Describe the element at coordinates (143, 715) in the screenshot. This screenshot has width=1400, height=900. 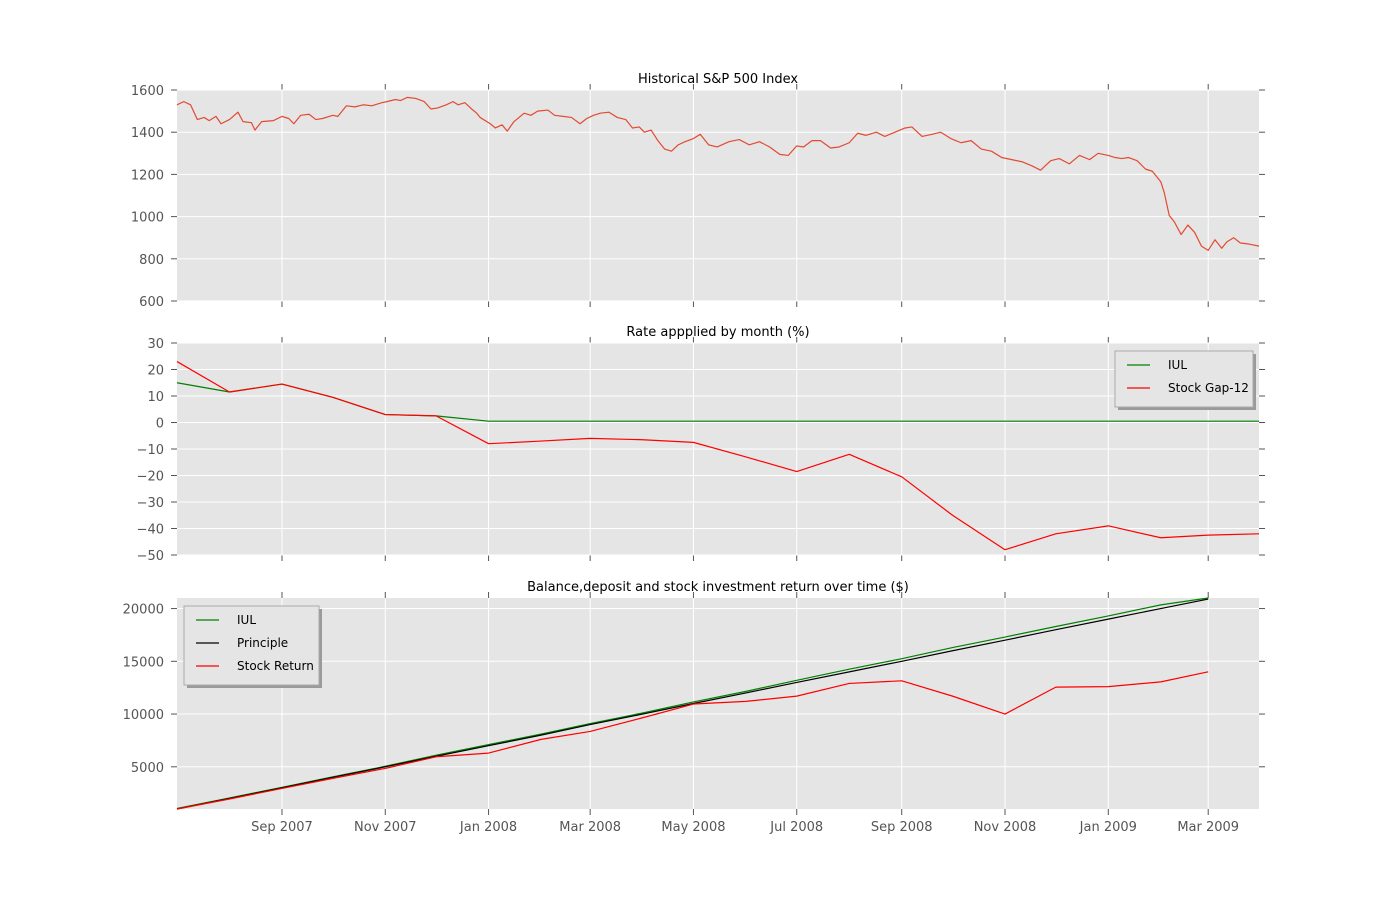
I see `y-tick-label: 10000` at that location.